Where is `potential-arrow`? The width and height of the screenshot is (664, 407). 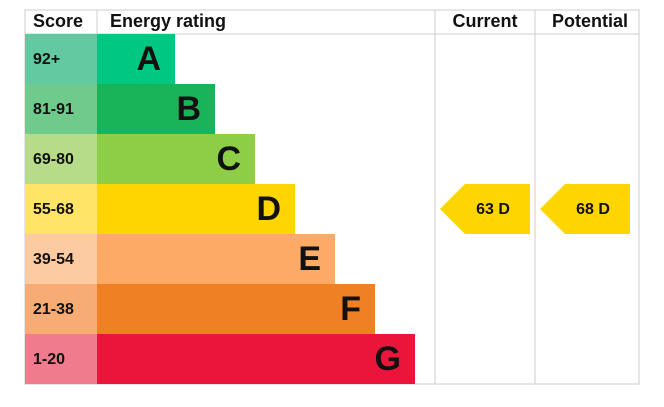
potential-arrow is located at coordinates (585, 209).